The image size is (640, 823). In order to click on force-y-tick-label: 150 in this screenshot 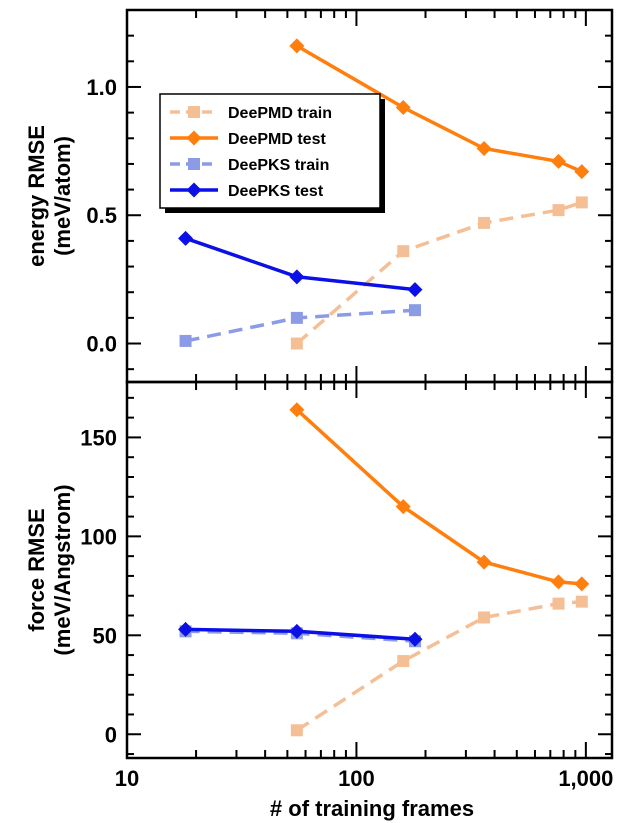, I will do `click(98, 437)`.